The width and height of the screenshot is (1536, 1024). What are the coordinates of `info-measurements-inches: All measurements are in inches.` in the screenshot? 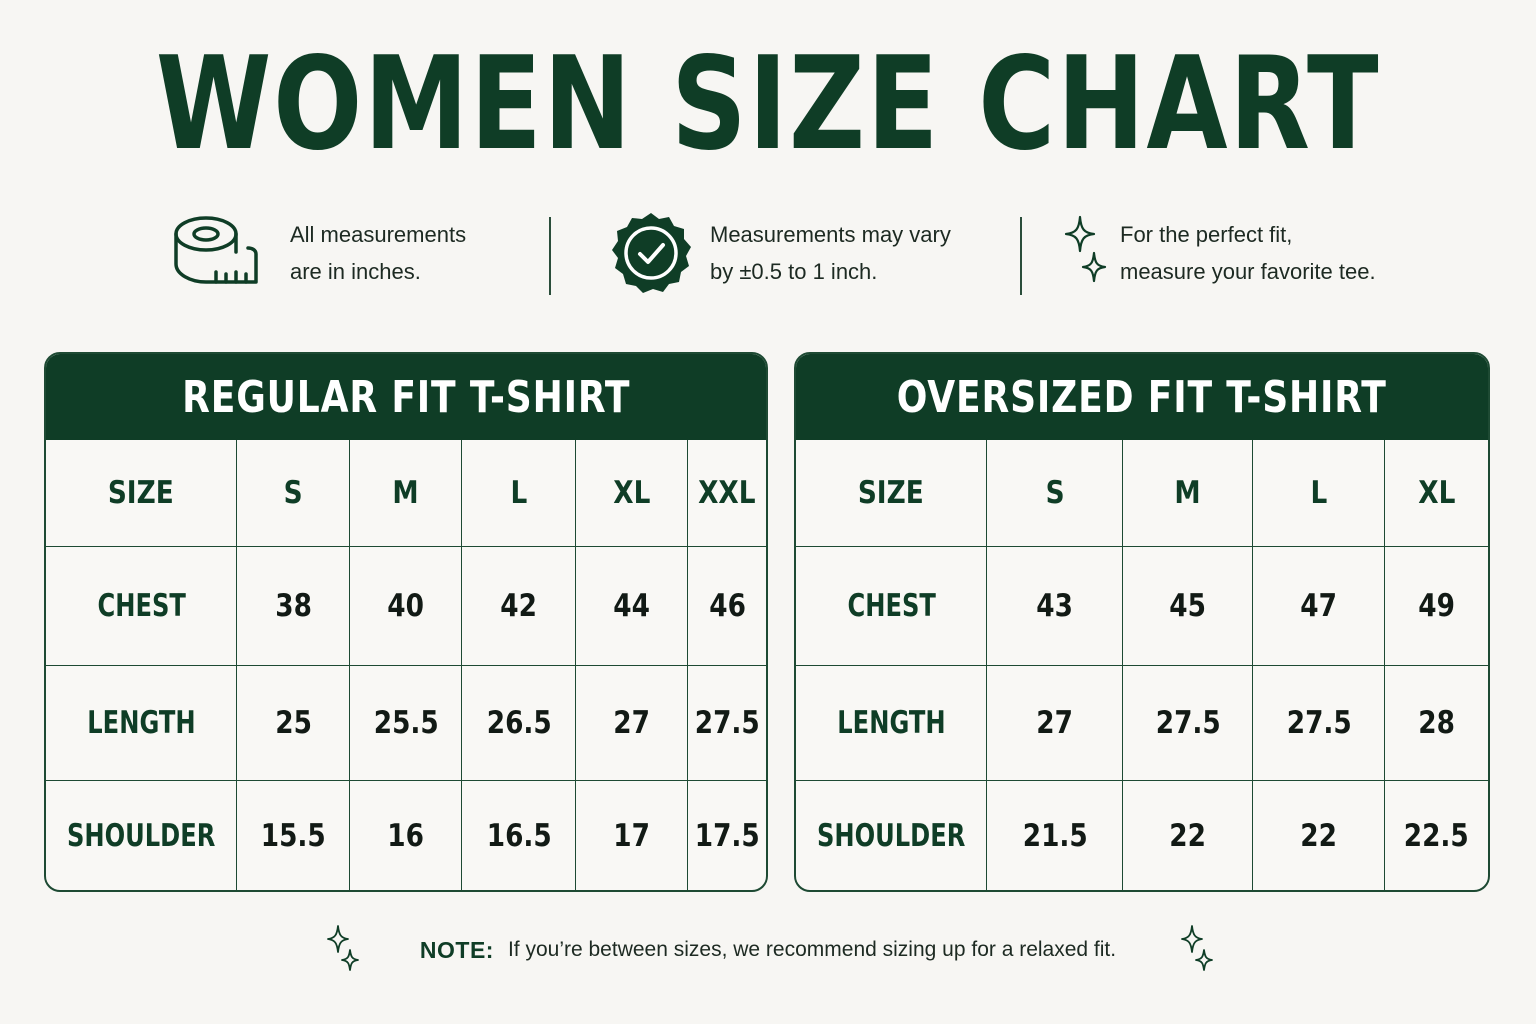 It's located at (318, 252).